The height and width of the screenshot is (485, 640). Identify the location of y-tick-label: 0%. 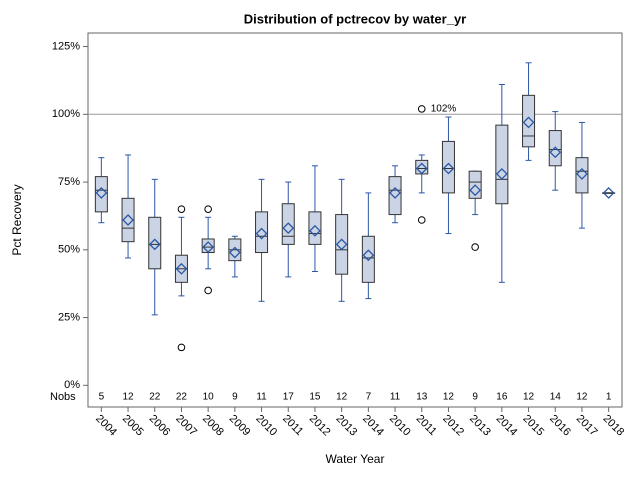
(72, 385).